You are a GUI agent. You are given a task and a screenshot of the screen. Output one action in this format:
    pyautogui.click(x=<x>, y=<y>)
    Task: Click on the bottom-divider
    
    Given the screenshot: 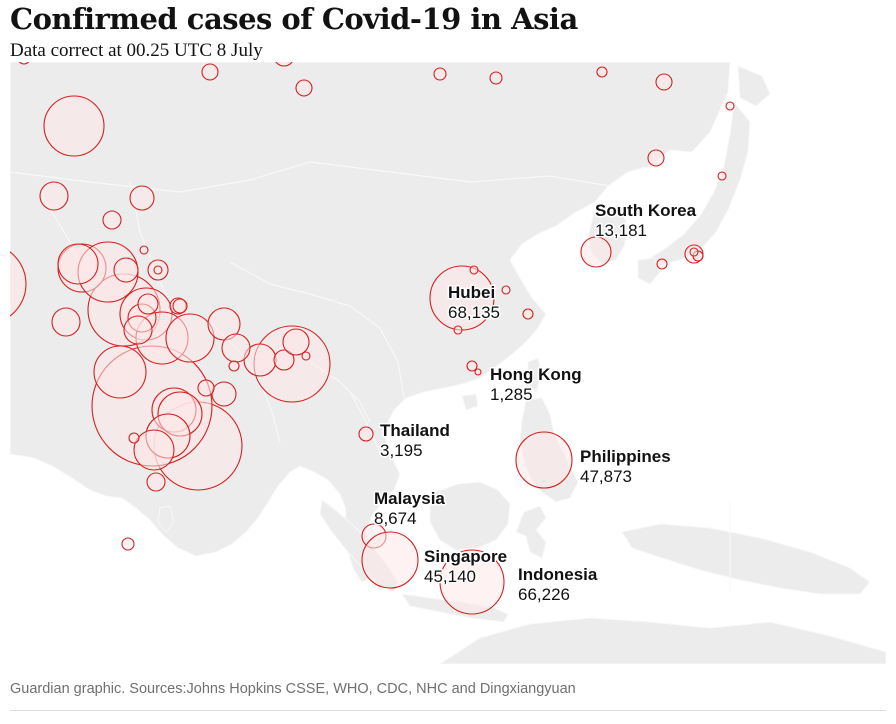 What is the action you would take?
    pyautogui.click(x=448, y=710)
    